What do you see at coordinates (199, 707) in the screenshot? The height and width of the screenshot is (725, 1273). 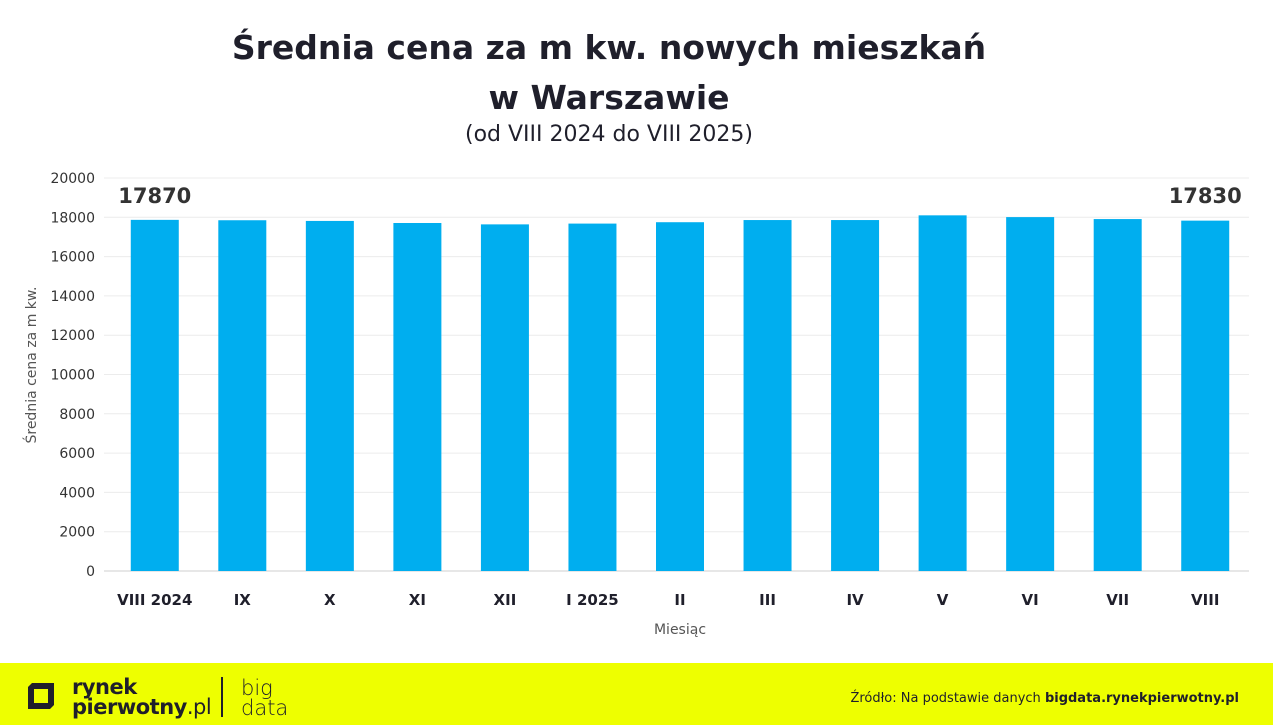 I see `logo-suffix: .pl` at bounding box center [199, 707].